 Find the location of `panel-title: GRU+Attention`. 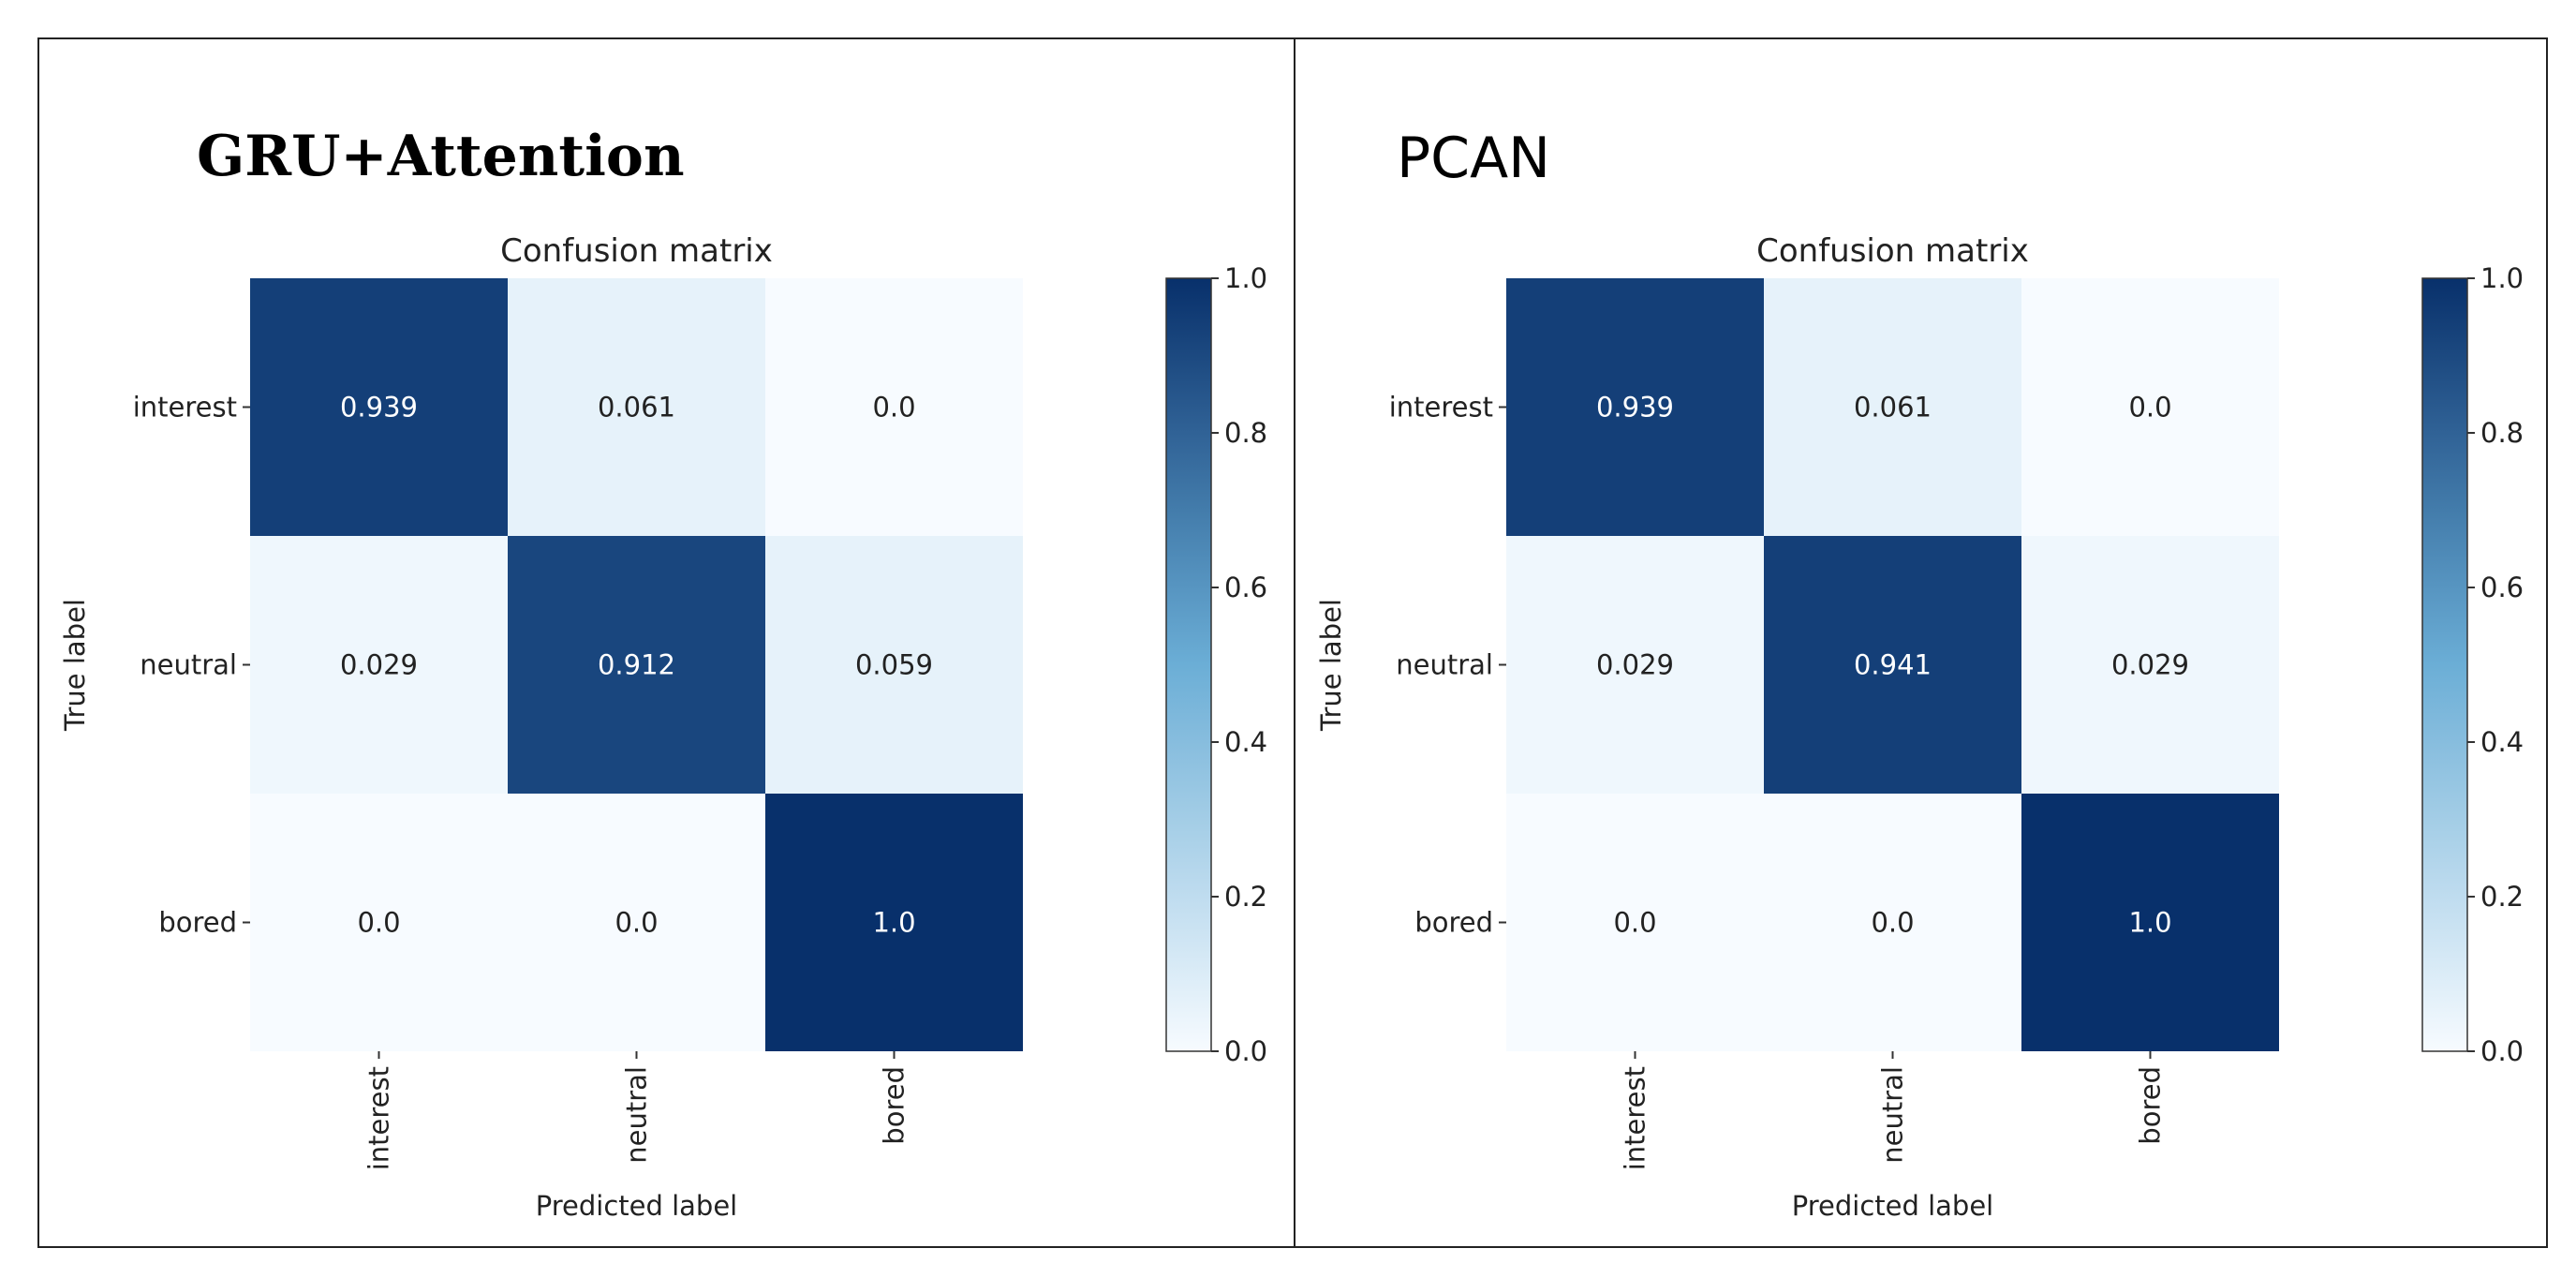

panel-title: GRU+Attention is located at coordinates (441, 156).